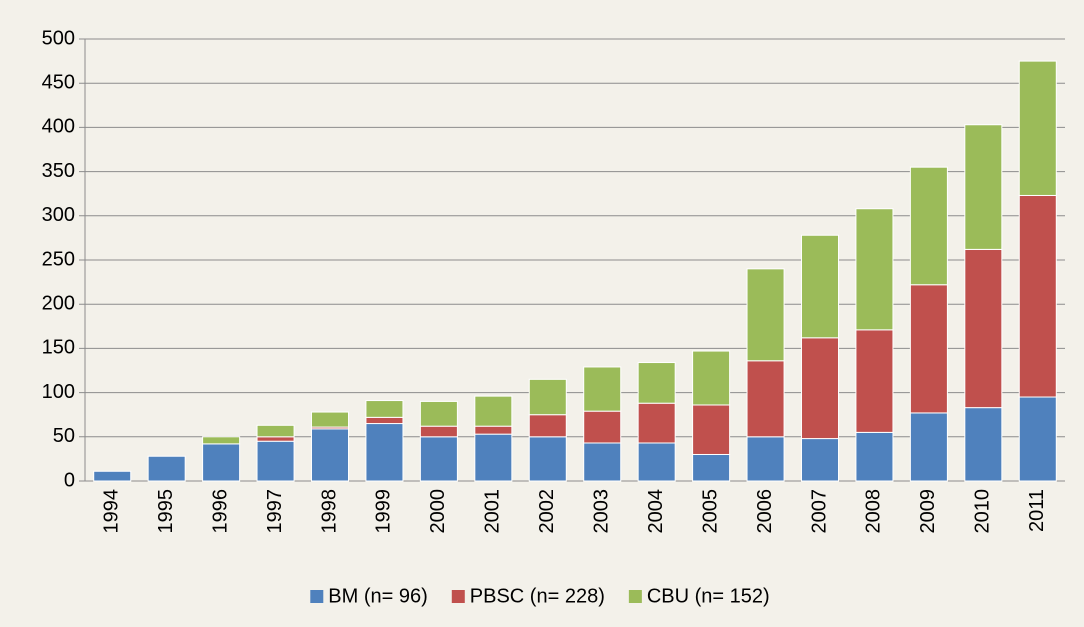 The height and width of the screenshot is (627, 1084). I want to click on y-tick-label: 250, so click(58, 259).